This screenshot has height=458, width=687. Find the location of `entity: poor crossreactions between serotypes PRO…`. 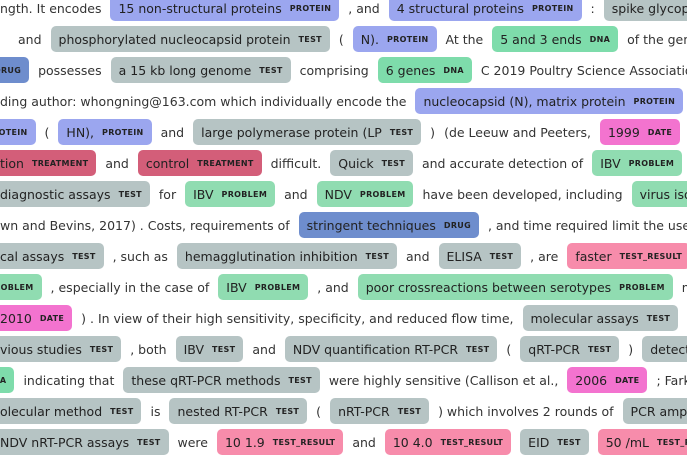

entity: poor crossreactions between serotypes PRO… is located at coordinates (515, 287).